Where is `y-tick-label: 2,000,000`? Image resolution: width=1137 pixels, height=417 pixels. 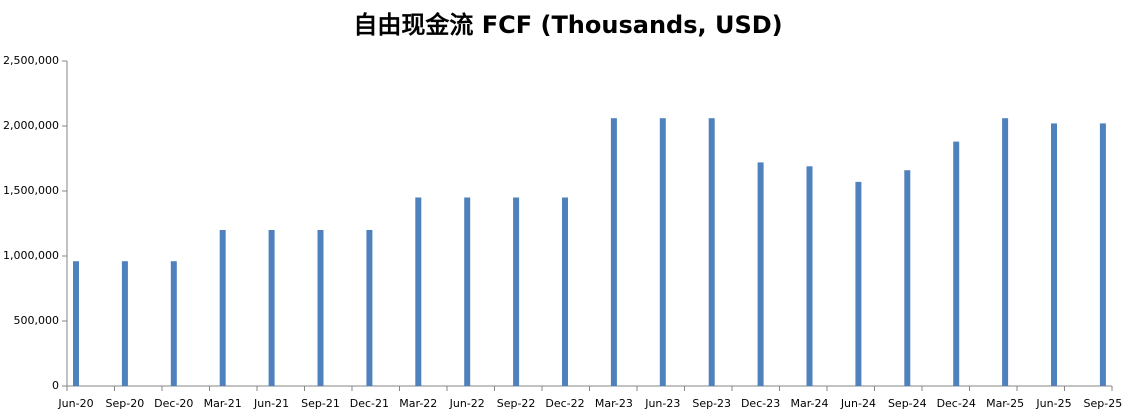 y-tick-label: 2,000,000 is located at coordinates (31, 125).